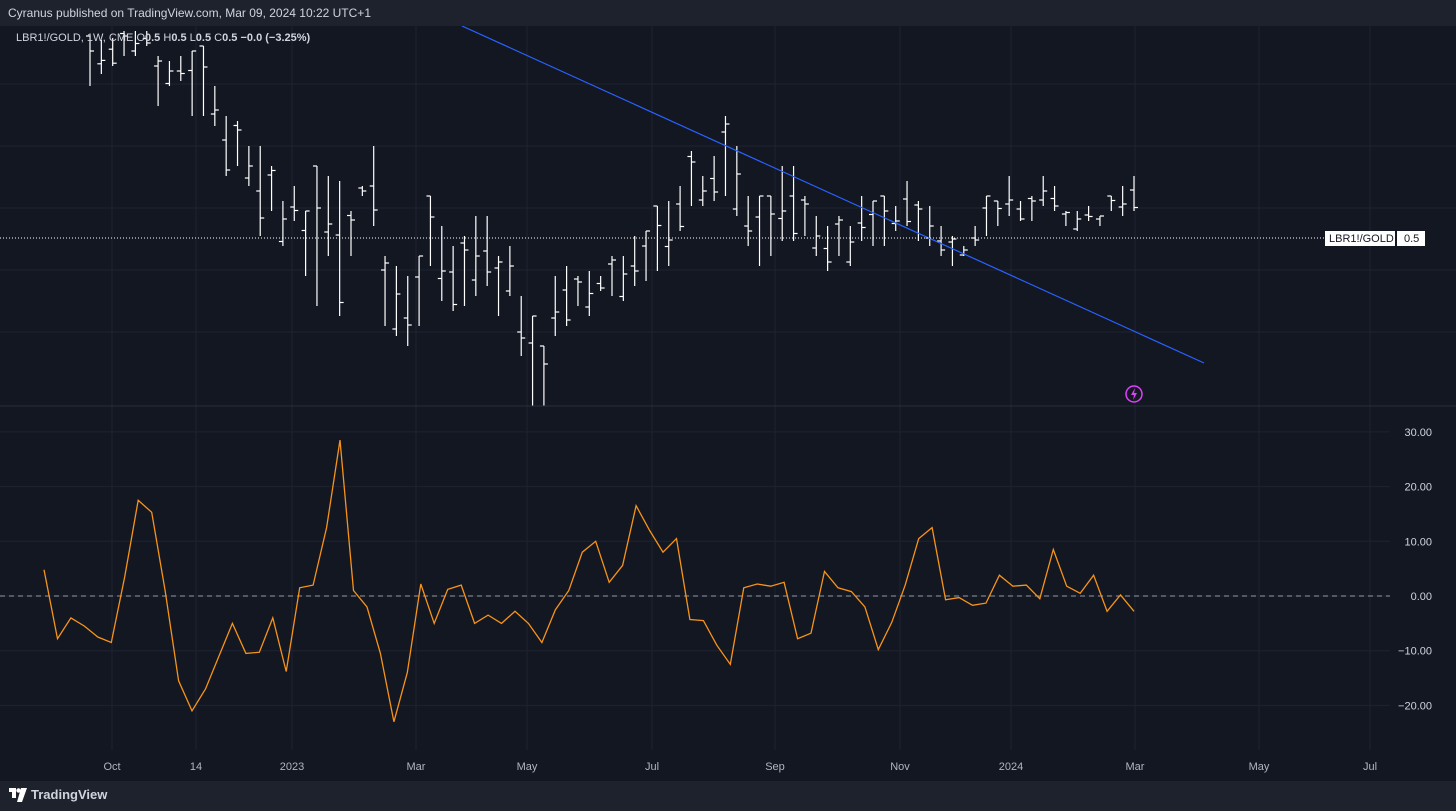  I want to click on time-axis: Oct 14 2023 Mar May Jul Sep Nov 2024 Mar May Jul, so click(740, 767).